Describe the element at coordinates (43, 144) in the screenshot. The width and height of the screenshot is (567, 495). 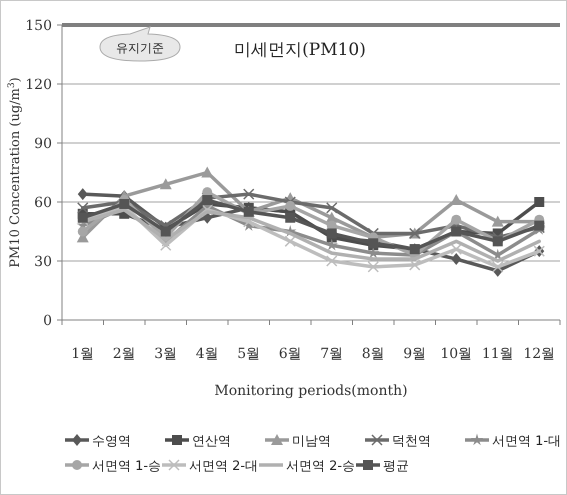
I see `y-tick-label: 90` at that location.